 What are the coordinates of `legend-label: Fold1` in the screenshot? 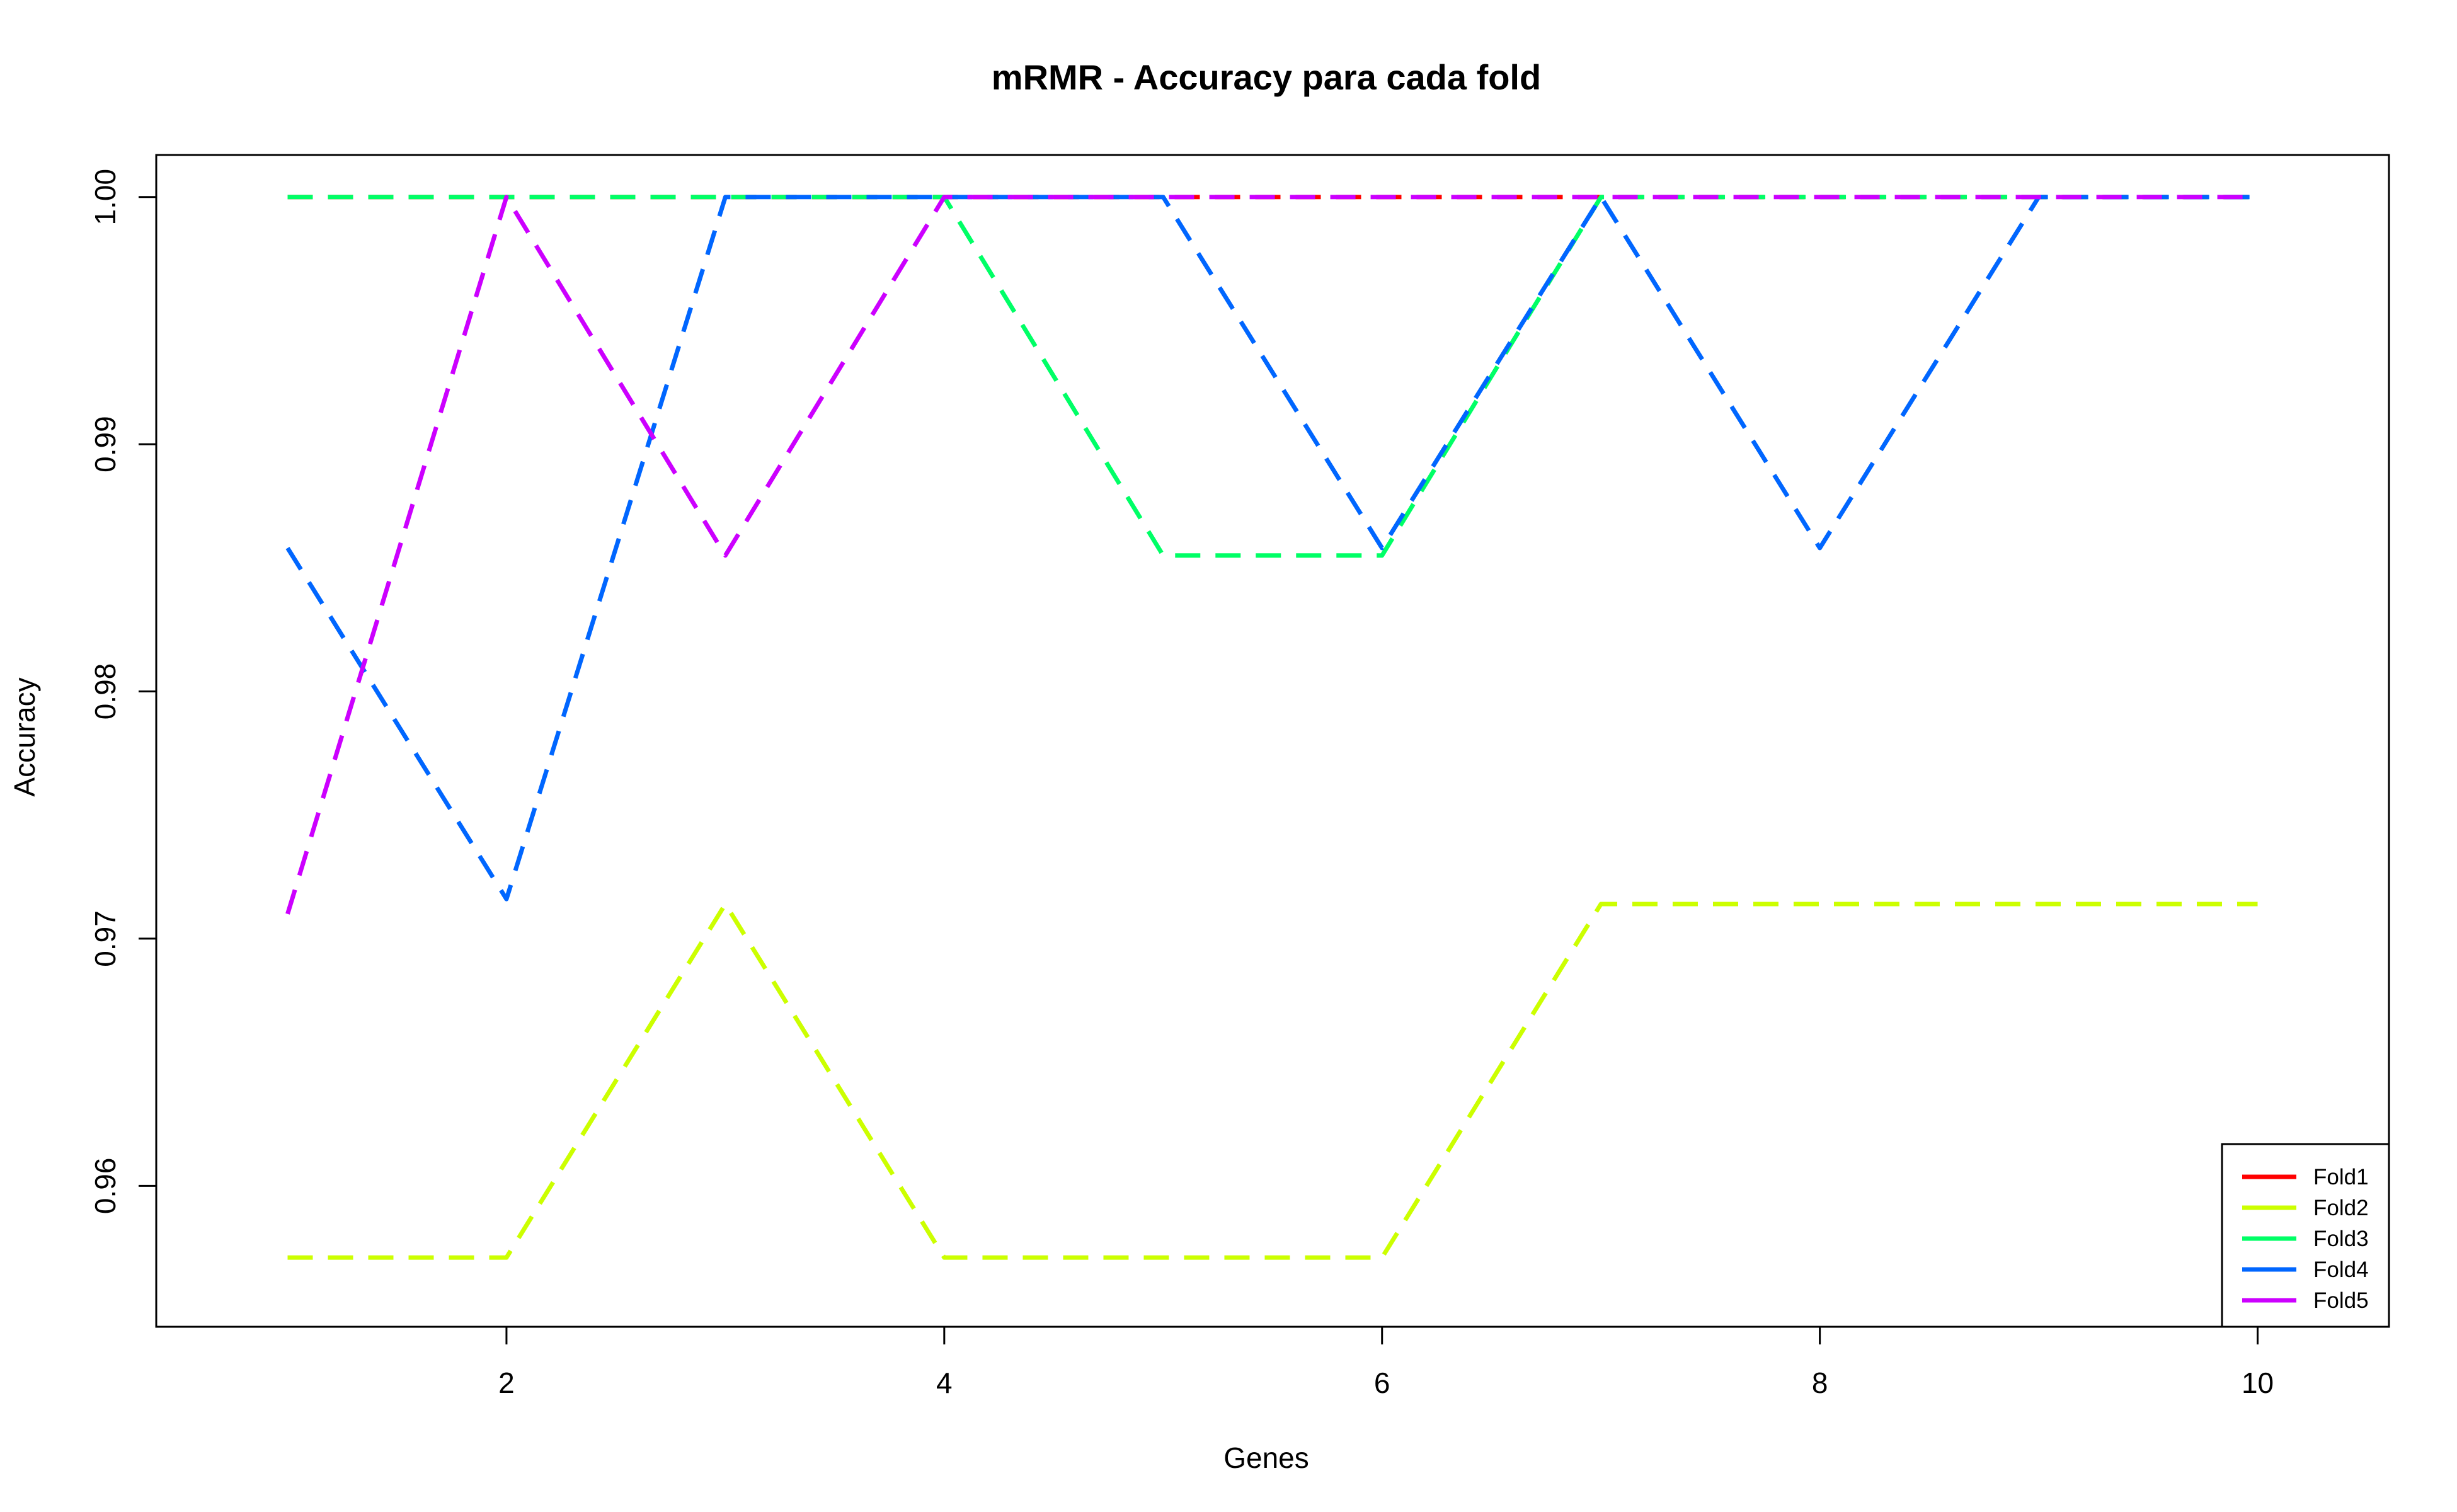 It's located at (2341, 1177).